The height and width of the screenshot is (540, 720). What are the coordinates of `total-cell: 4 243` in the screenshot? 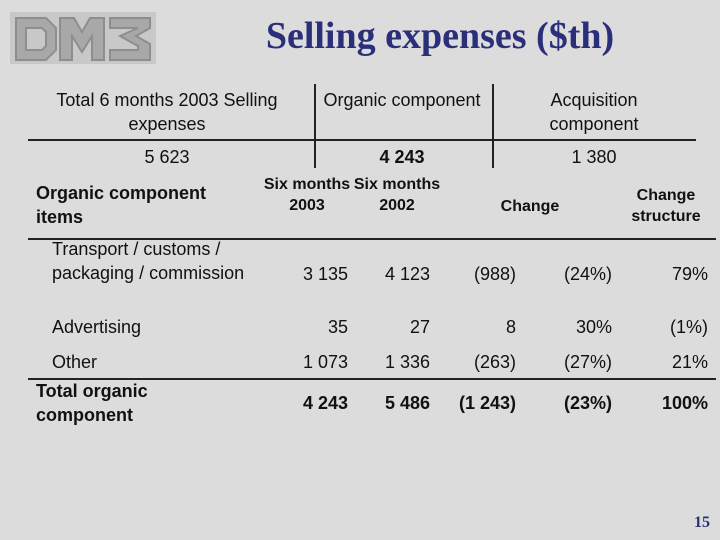 It's located at (325, 403).